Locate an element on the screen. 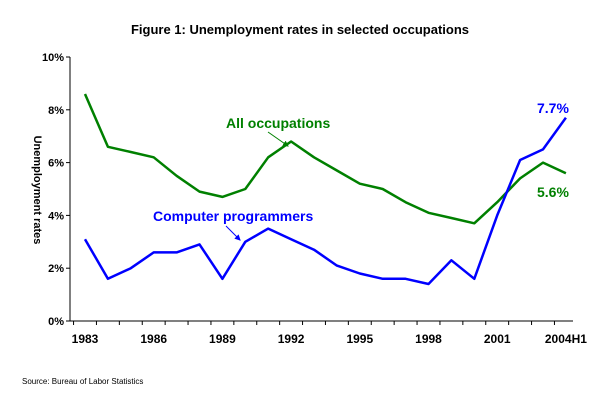 The image size is (600, 406). x-tick-label: 1992 is located at coordinates (291, 339).